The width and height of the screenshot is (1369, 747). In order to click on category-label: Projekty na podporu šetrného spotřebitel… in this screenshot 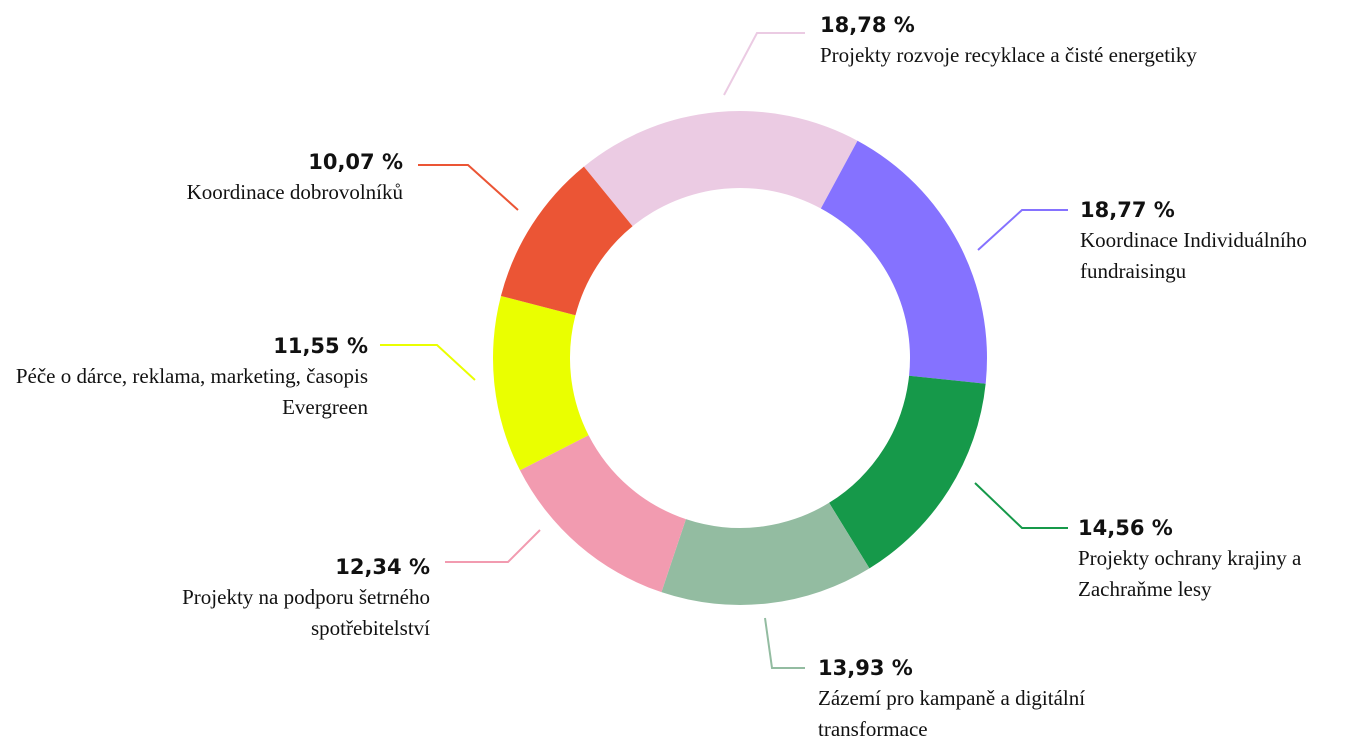, I will do `click(306, 612)`.